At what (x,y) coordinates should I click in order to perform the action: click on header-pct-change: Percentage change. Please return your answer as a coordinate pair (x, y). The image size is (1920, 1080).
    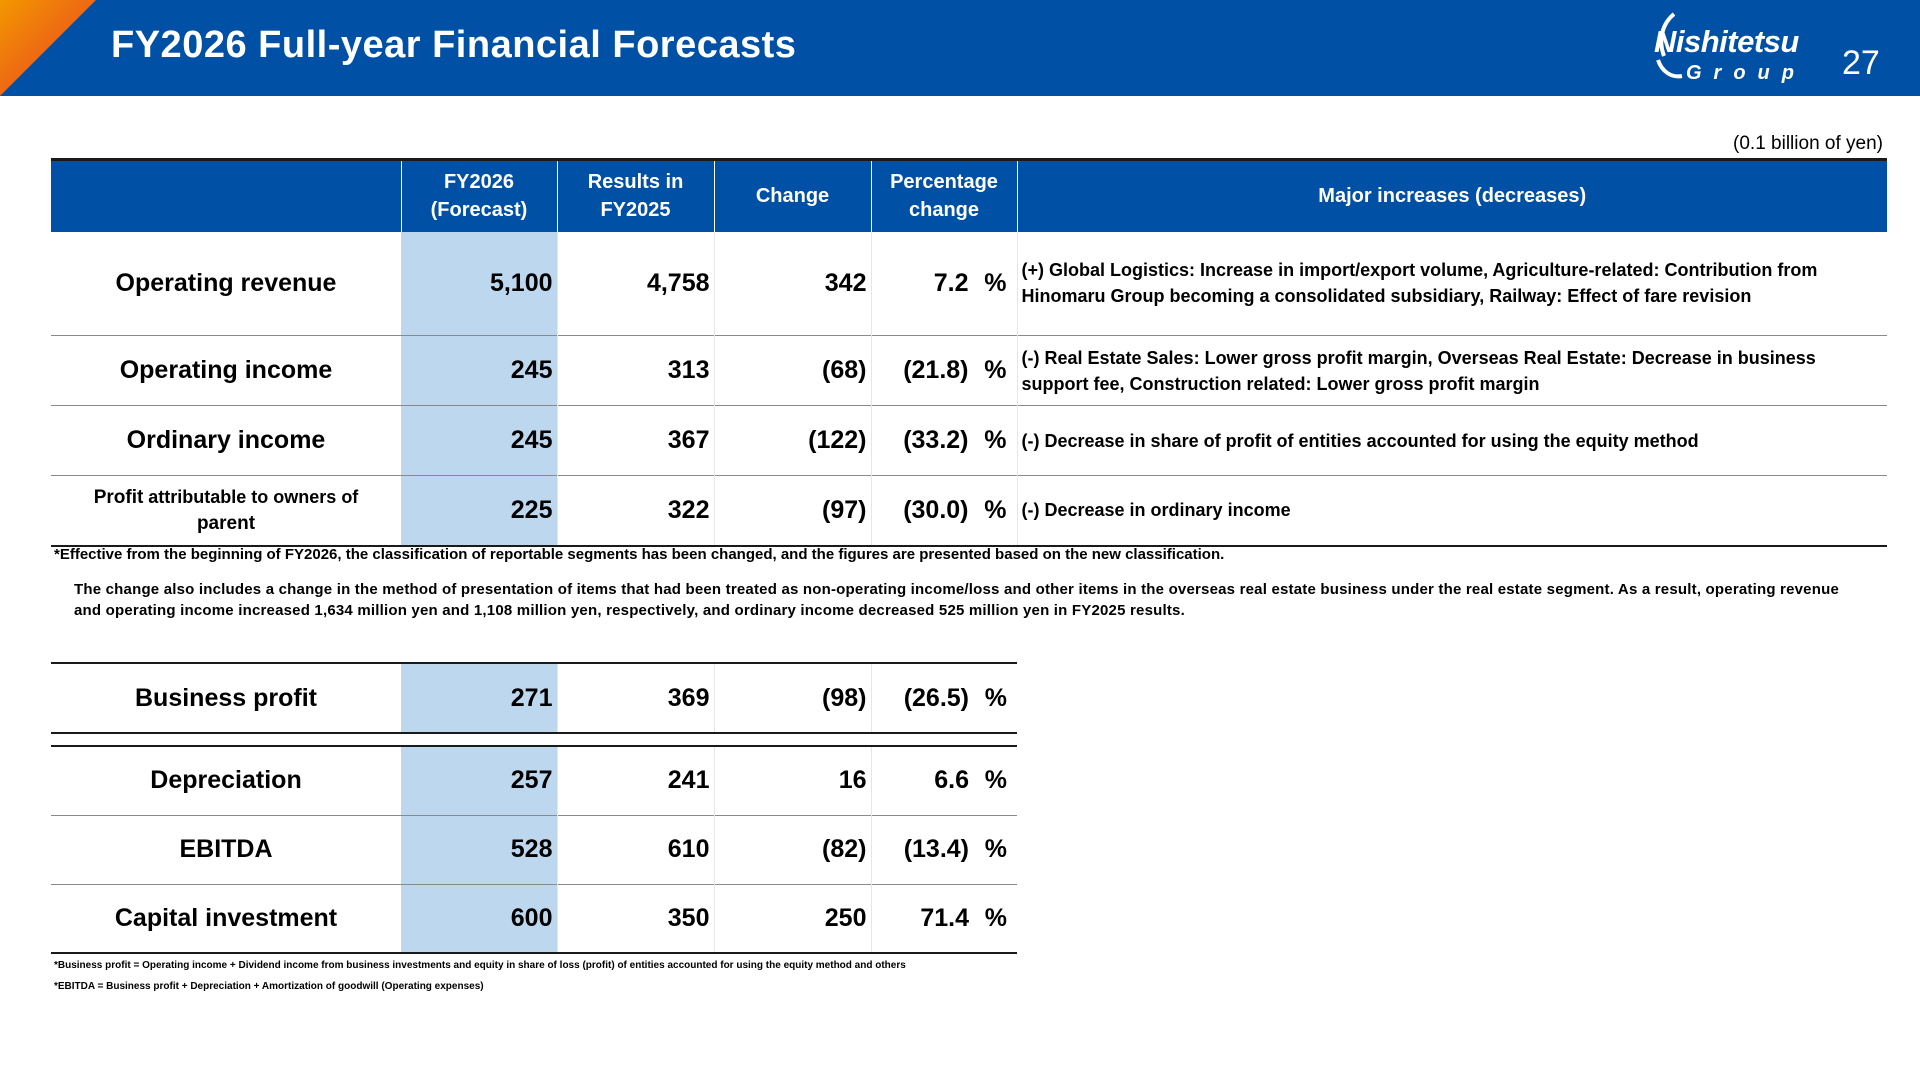
    Looking at the image, I should click on (943, 195).